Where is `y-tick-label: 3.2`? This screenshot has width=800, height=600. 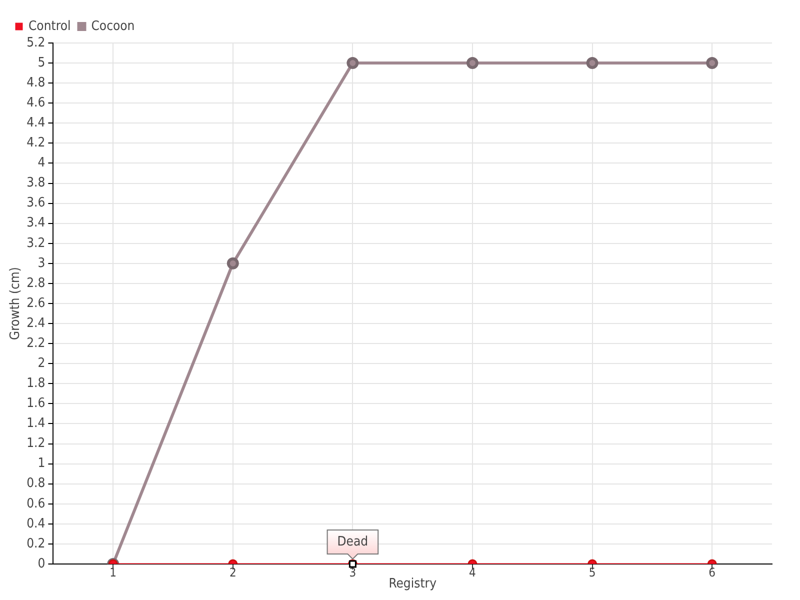 y-tick-label: 3.2 is located at coordinates (36, 243).